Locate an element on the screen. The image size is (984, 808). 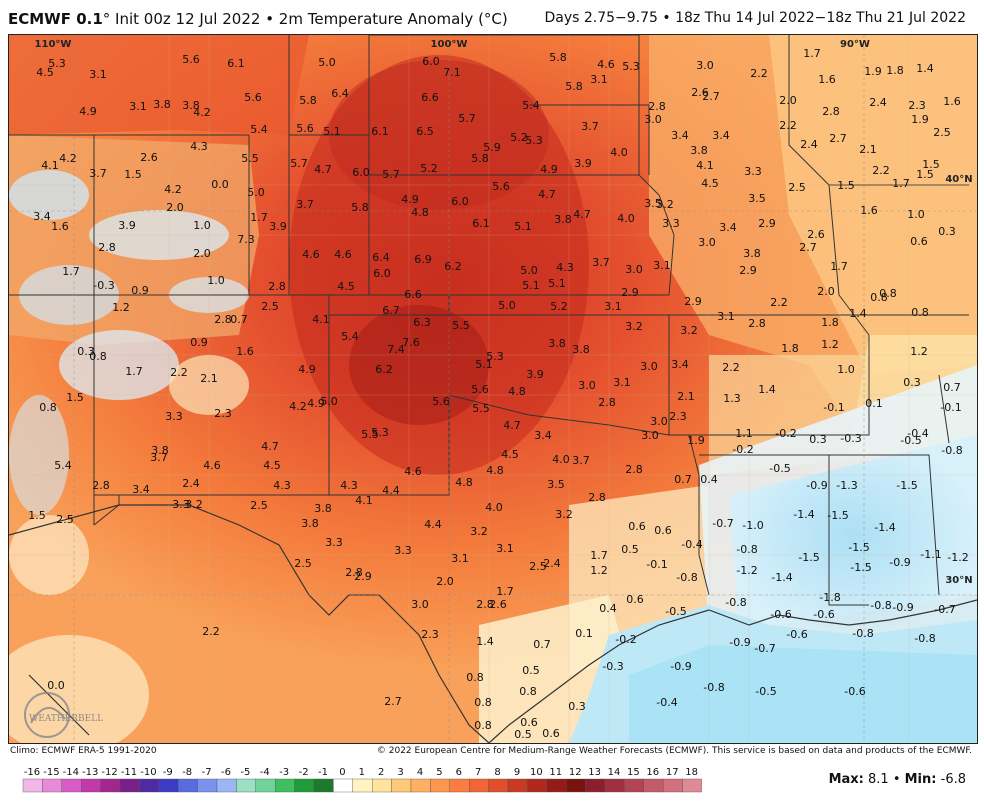
legend-tick: 9 is located at coordinates (517, 772).